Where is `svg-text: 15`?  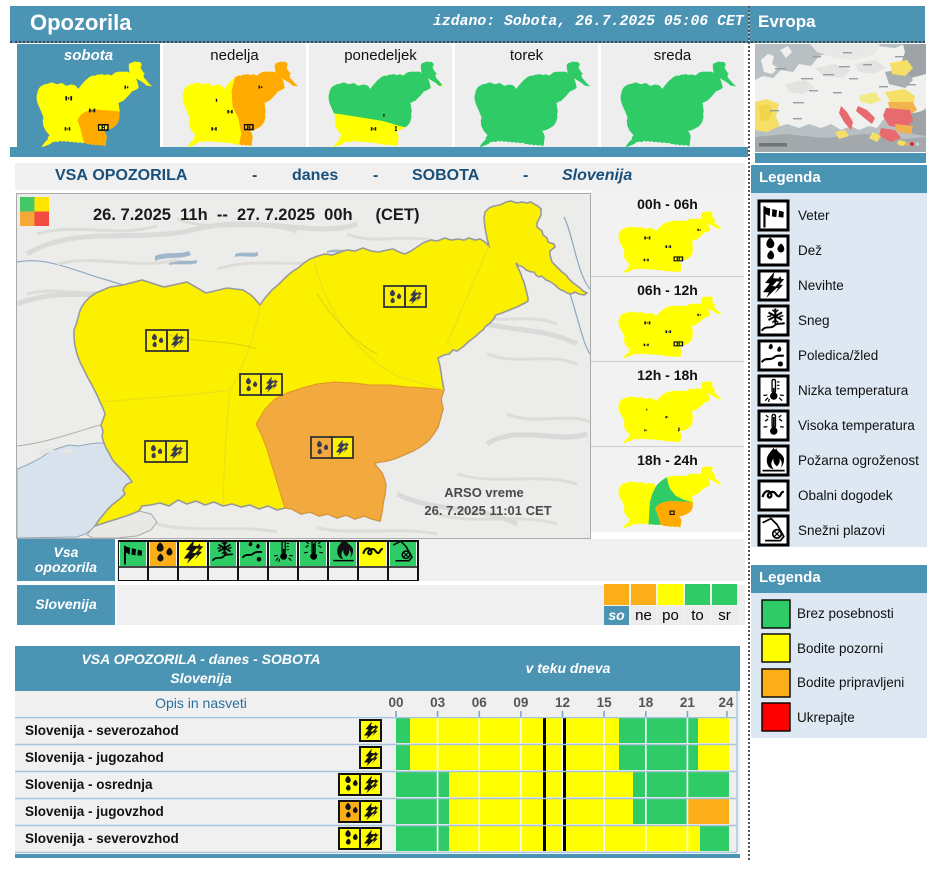
svg-text: 15 is located at coordinates (605, 702).